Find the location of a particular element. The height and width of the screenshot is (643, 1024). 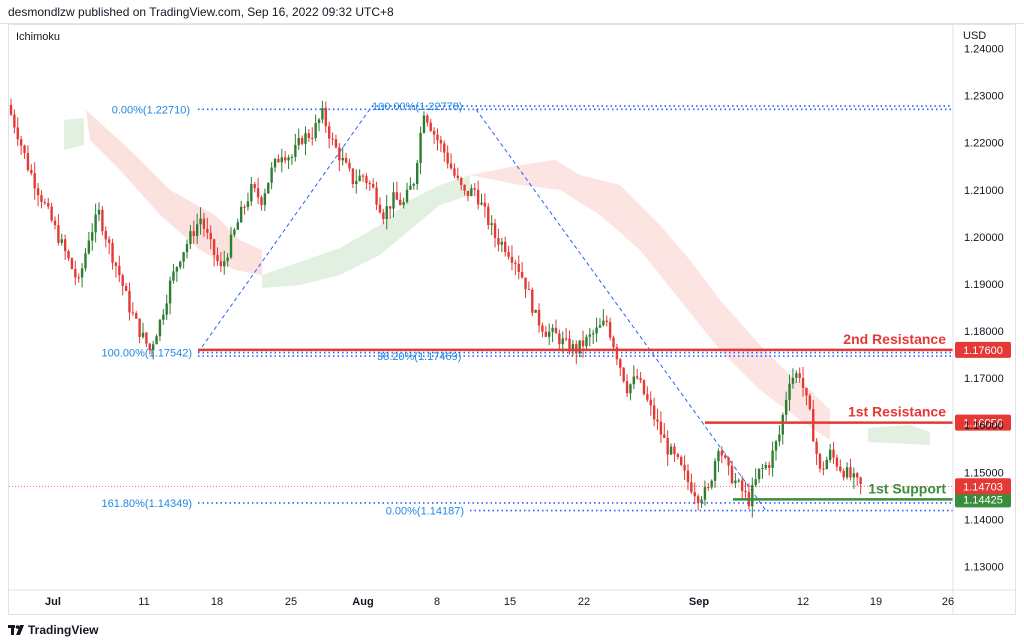

fib-trend-guide is located at coordinates (285, 229).